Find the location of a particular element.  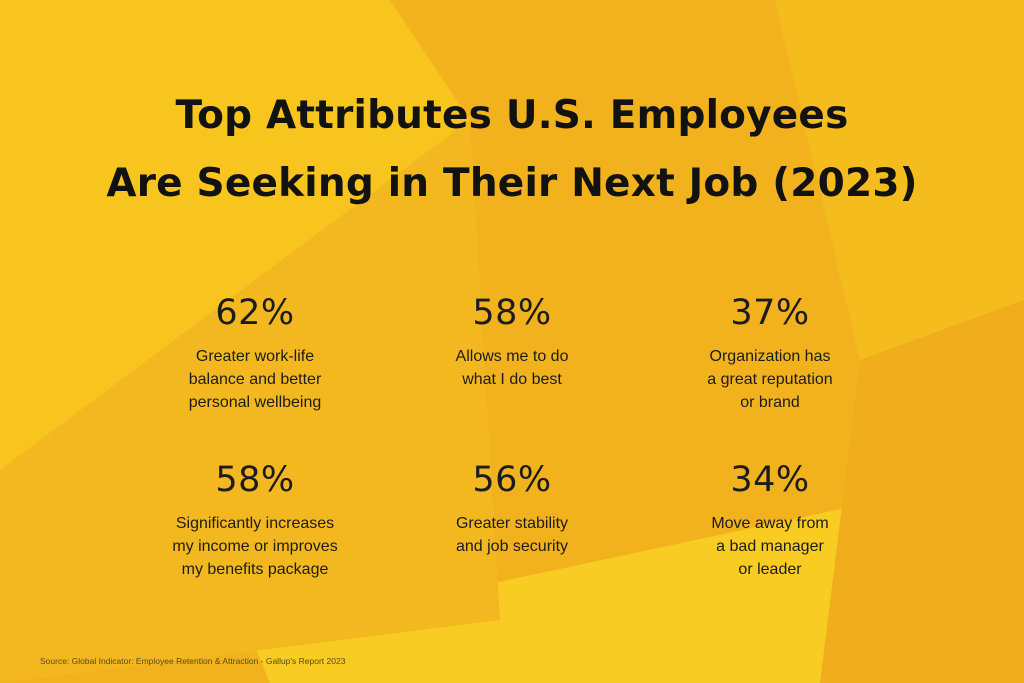

stat-description-line: Organization has is located at coordinates (770, 356).